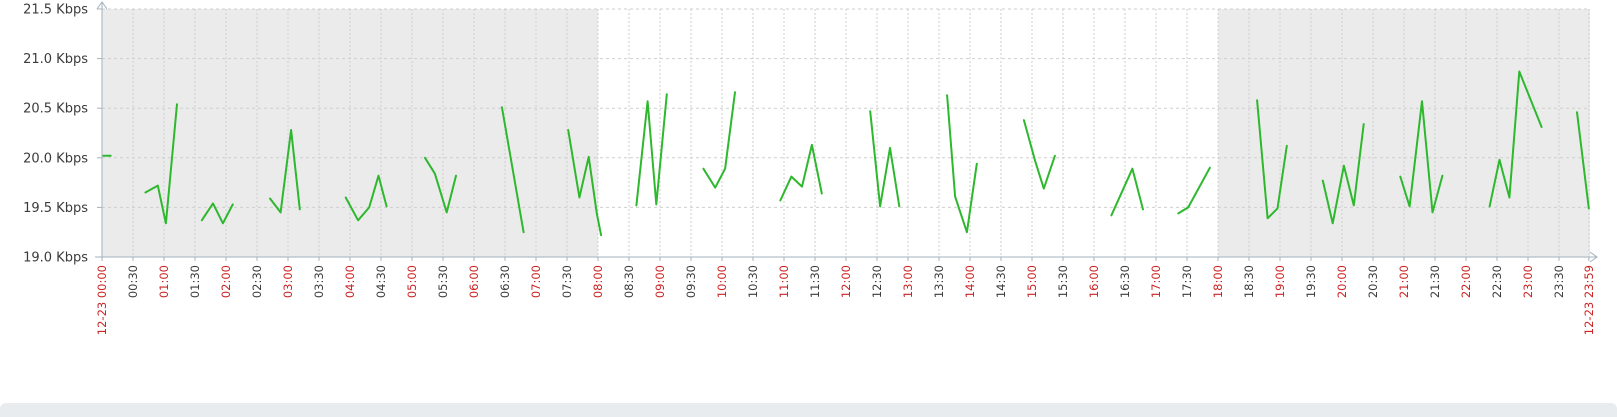 This screenshot has height=417, width=1617. I want to click on x-tick-label: 15:30, so click(1063, 281).